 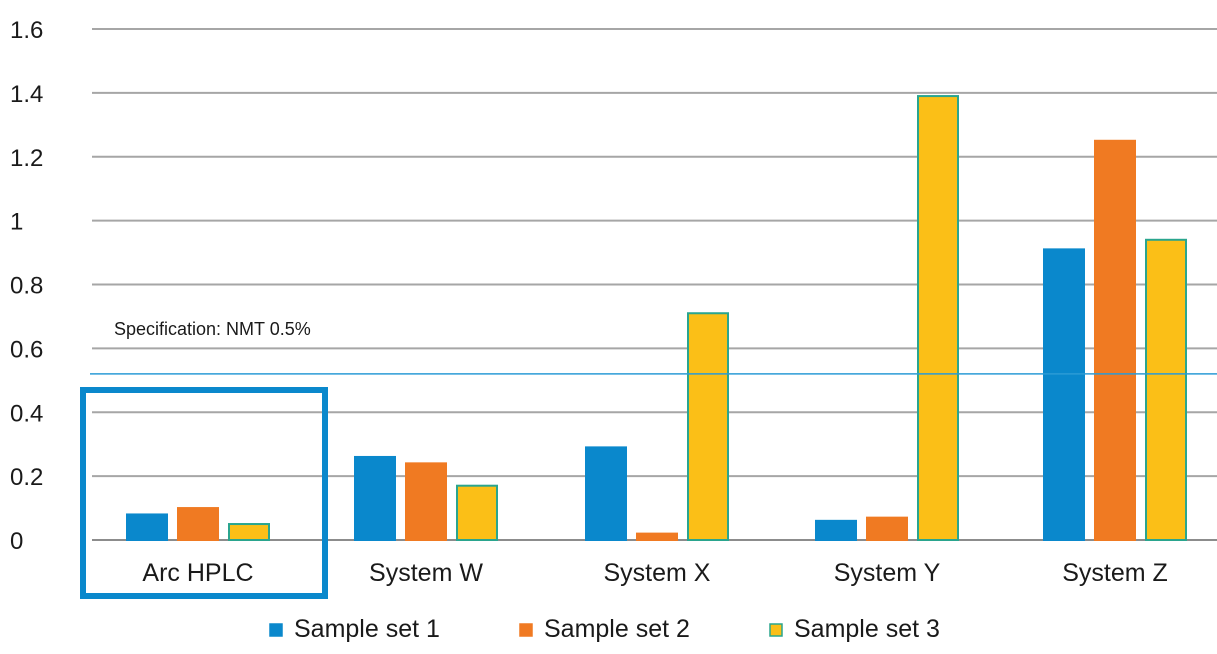 I want to click on legend-label: Sample set 3, so click(x=867, y=629).